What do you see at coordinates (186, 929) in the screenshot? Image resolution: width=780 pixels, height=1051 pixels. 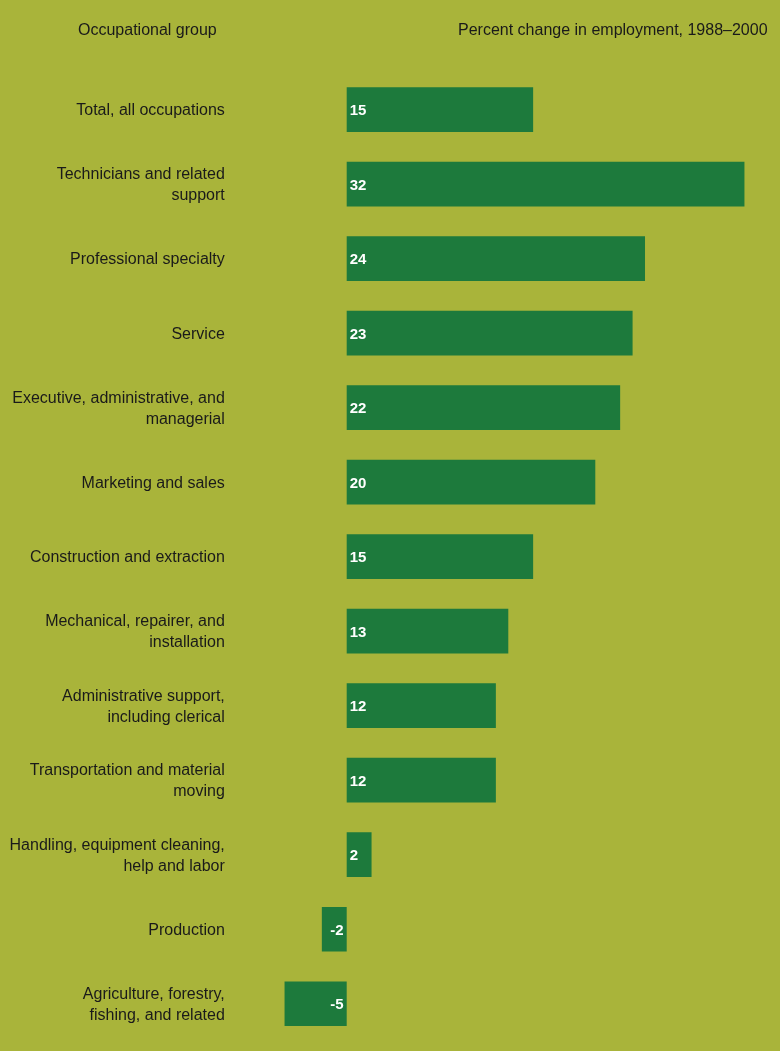 I see `y-tick-label: Production` at bounding box center [186, 929].